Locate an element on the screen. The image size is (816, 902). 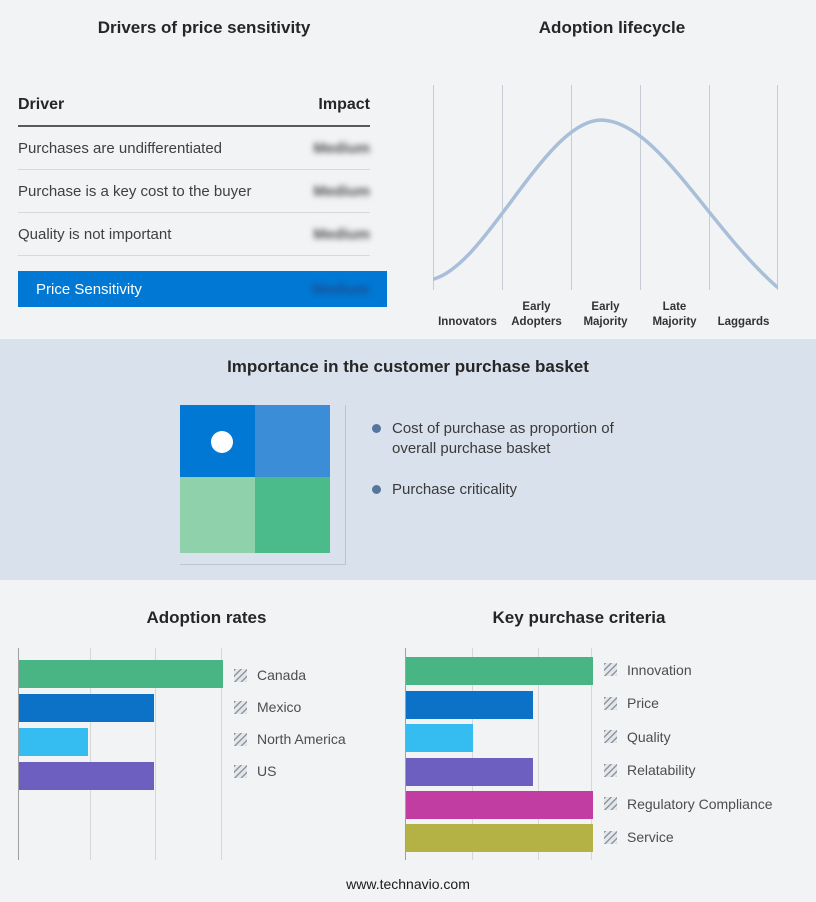
criteria-title: Key purchase criteria is located at coordinates (579, 617).